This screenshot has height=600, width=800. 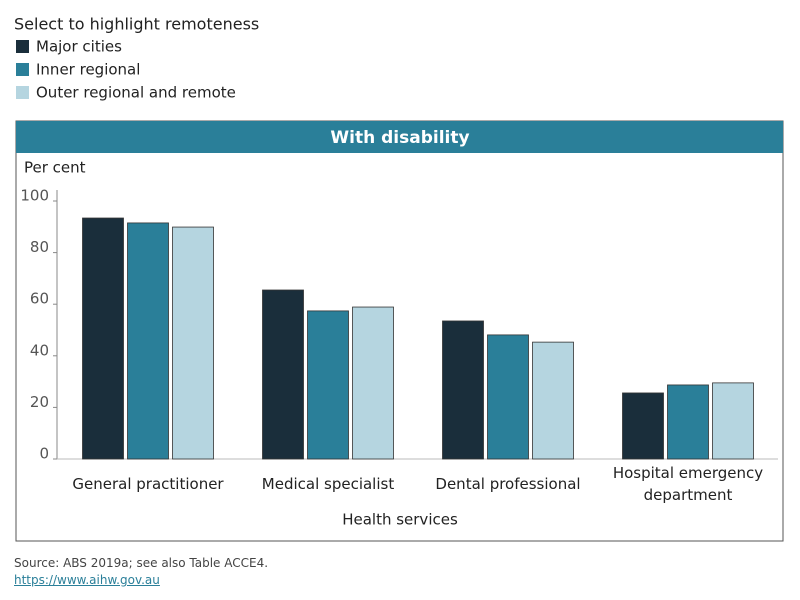 What do you see at coordinates (39, 350) in the screenshot?
I see `y-tick-label: 40` at bounding box center [39, 350].